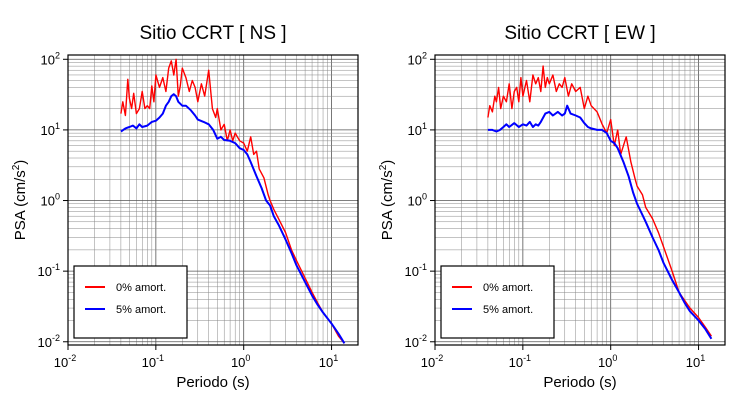 The image size is (730, 400). Describe the element at coordinates (212, 33) in the screenshot. I see `panel-1-title: Sitio CCRT [ NS ]` at that location.